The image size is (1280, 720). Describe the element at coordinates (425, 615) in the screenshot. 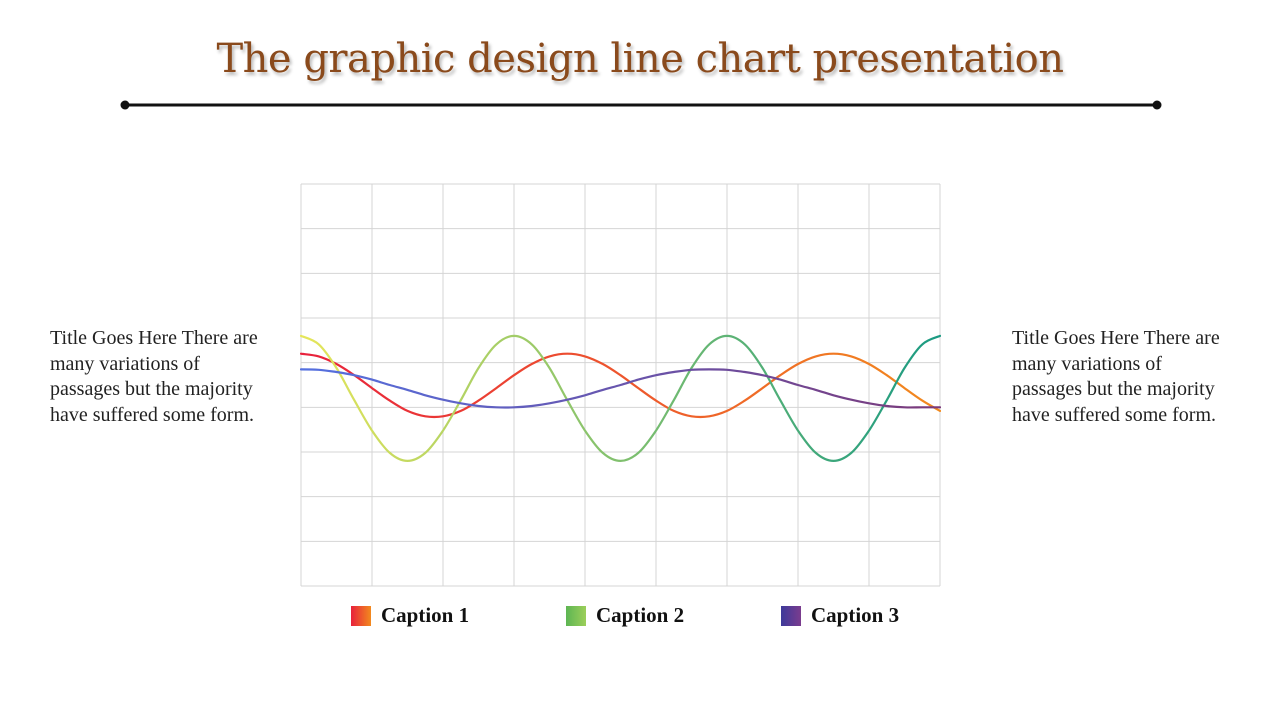

I see `legend-label-caption-1: Caption 1` at that location.